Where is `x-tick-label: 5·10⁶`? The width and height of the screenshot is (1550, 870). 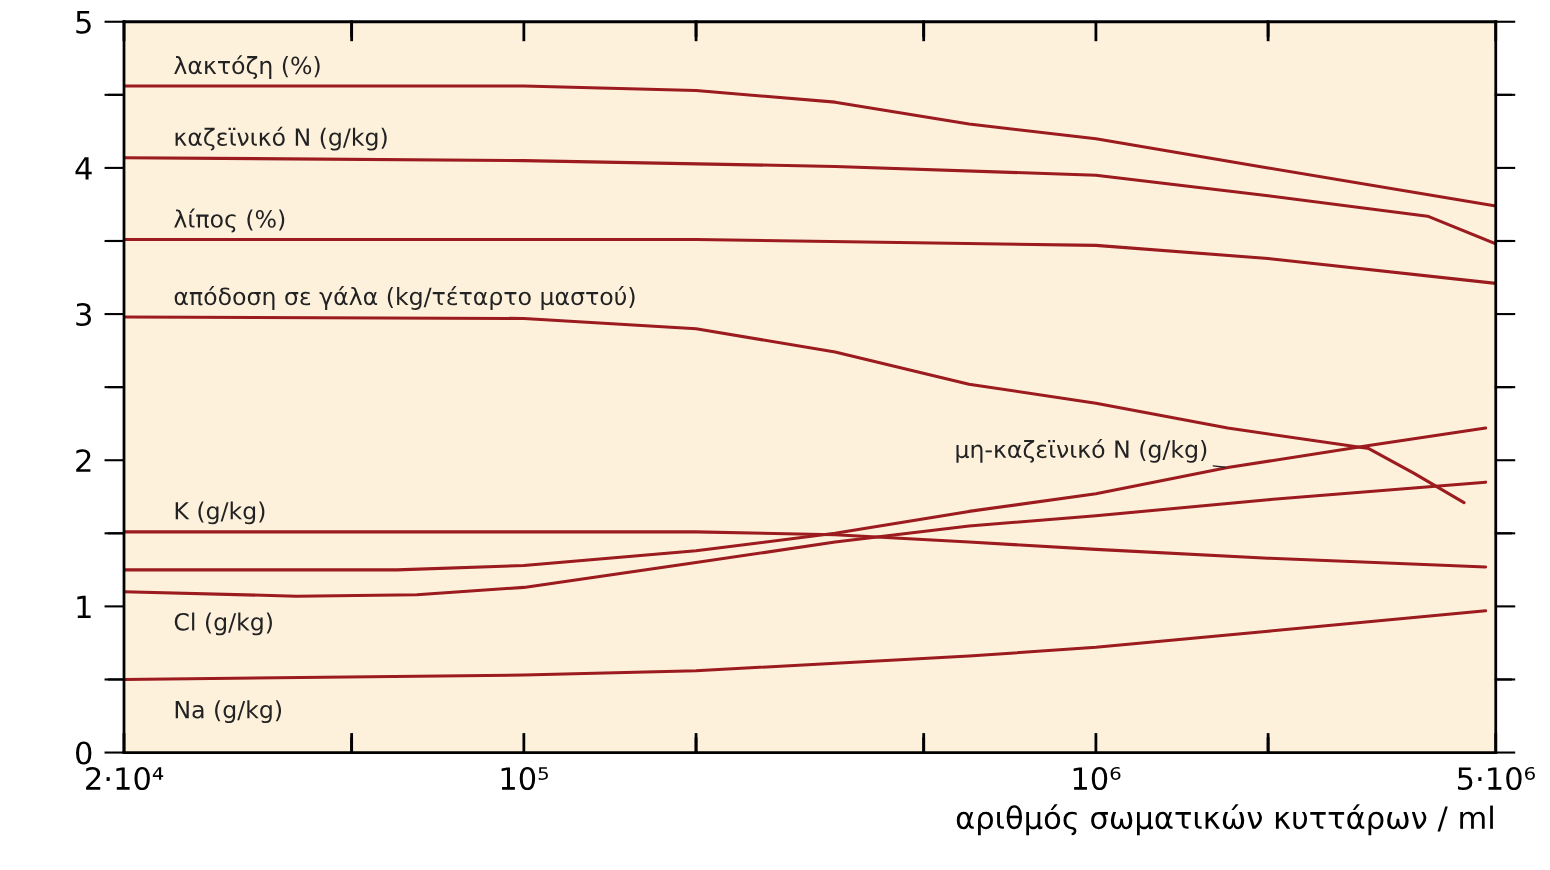 x-tick-label: 5·10⁶ is located at coordinates (1496, 778).